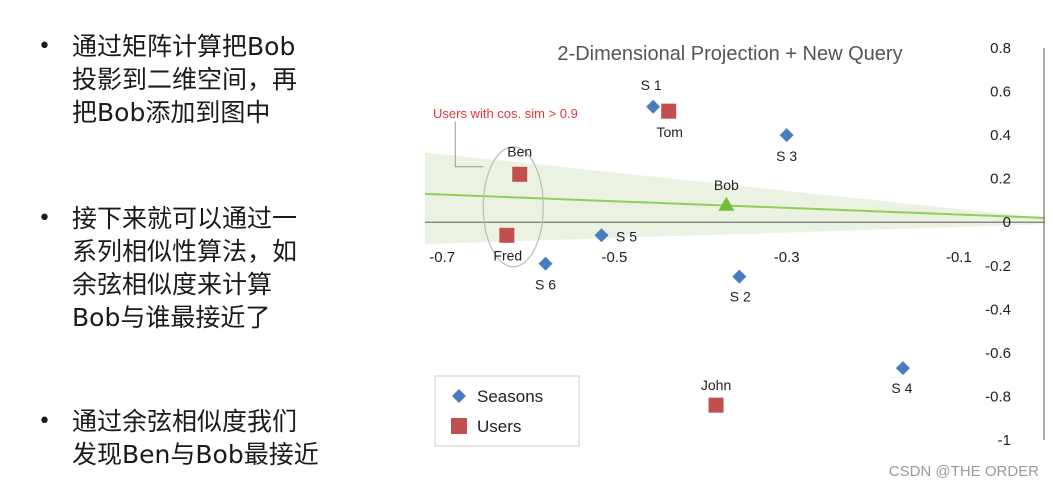 This screenshot has height=488, width=1053. What do you see at coordinates (615, 257) in the screenshot?
I see `x-tick-label: -0.5` at bounding box center [615, 257].